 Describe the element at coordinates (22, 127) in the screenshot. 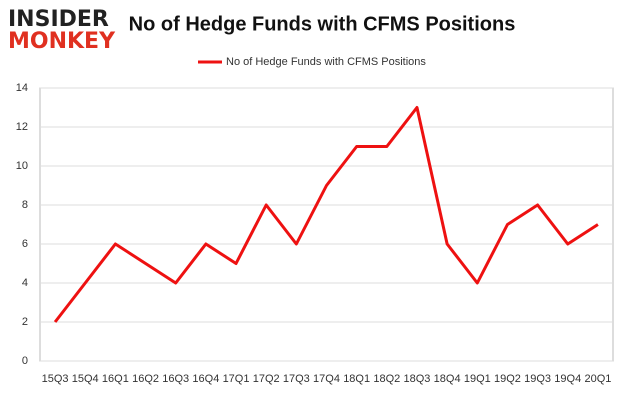

I see `y-tick-label: 12` at that location.